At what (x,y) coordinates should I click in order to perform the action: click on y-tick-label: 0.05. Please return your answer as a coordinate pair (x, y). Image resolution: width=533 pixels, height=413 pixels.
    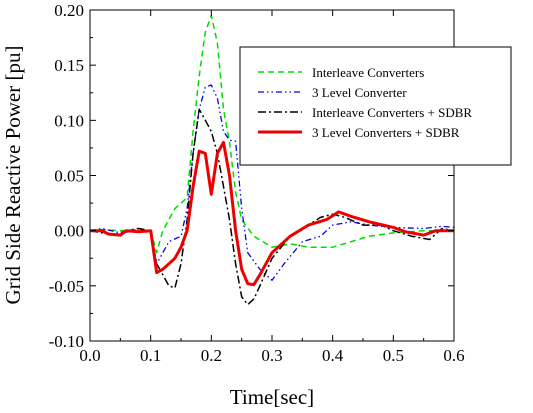
    Looking at the image, I should click on (69, 176).